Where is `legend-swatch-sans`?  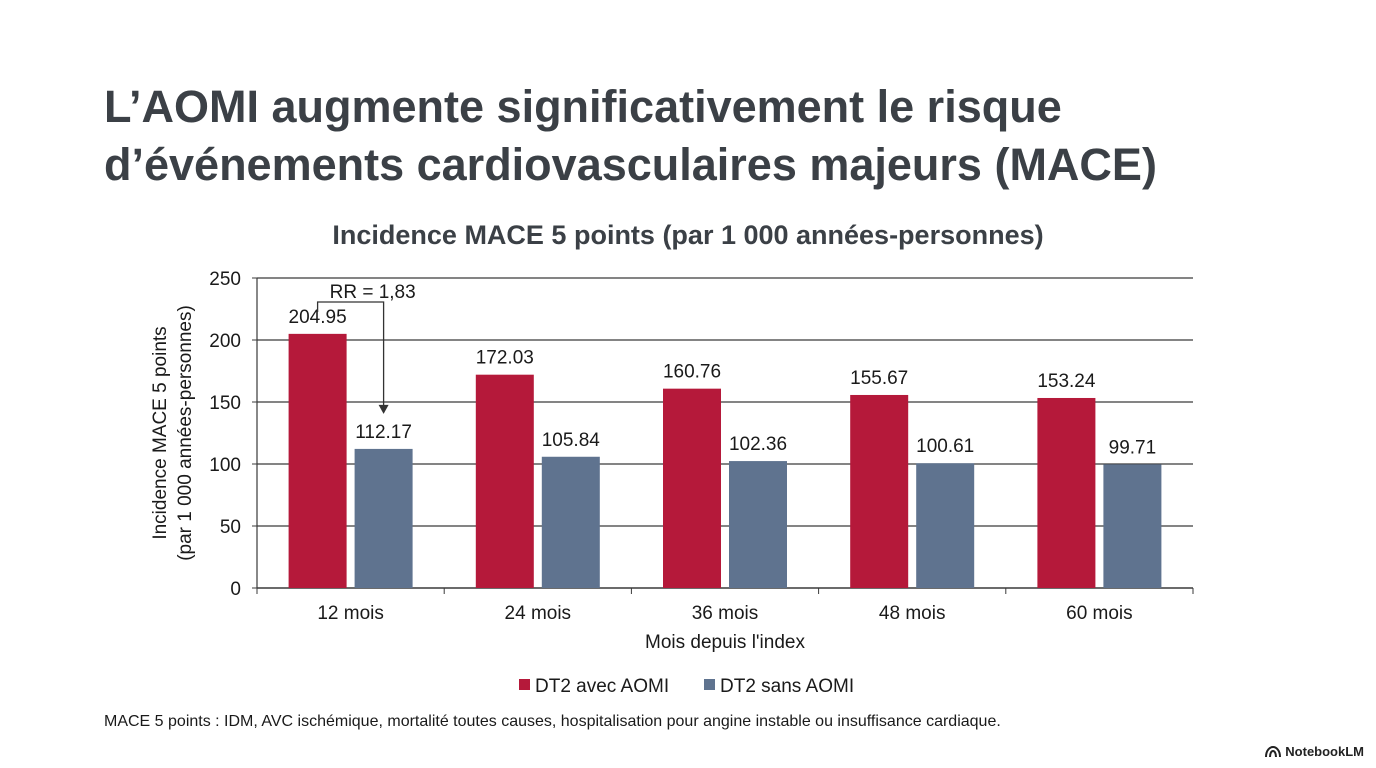 legend-swatch-sans is located at coordinates (709, 684).